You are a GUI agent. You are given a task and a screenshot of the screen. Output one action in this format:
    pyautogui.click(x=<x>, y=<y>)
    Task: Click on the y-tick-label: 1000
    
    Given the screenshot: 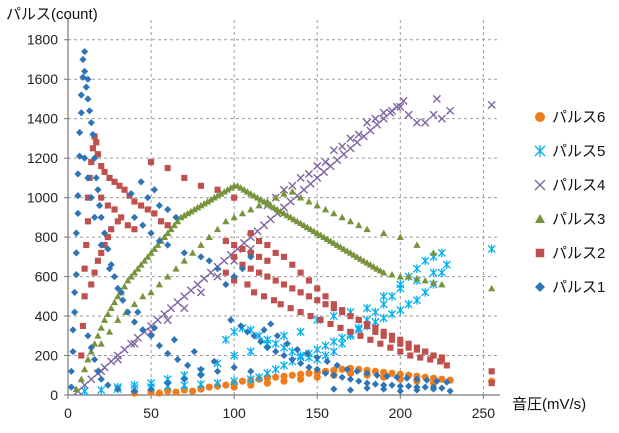 What is the action you would take?
    pyautogui.click(x=42, y=198)
    